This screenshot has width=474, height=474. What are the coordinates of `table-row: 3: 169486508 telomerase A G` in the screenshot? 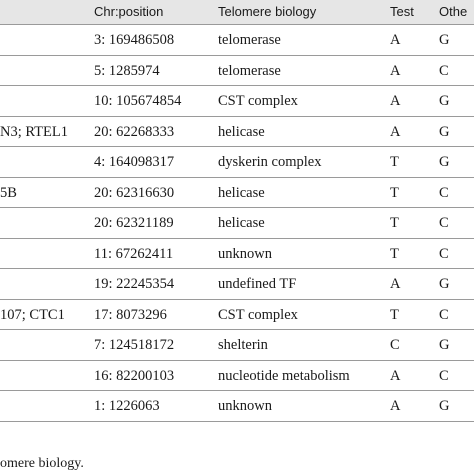 It's located at (237, 40).